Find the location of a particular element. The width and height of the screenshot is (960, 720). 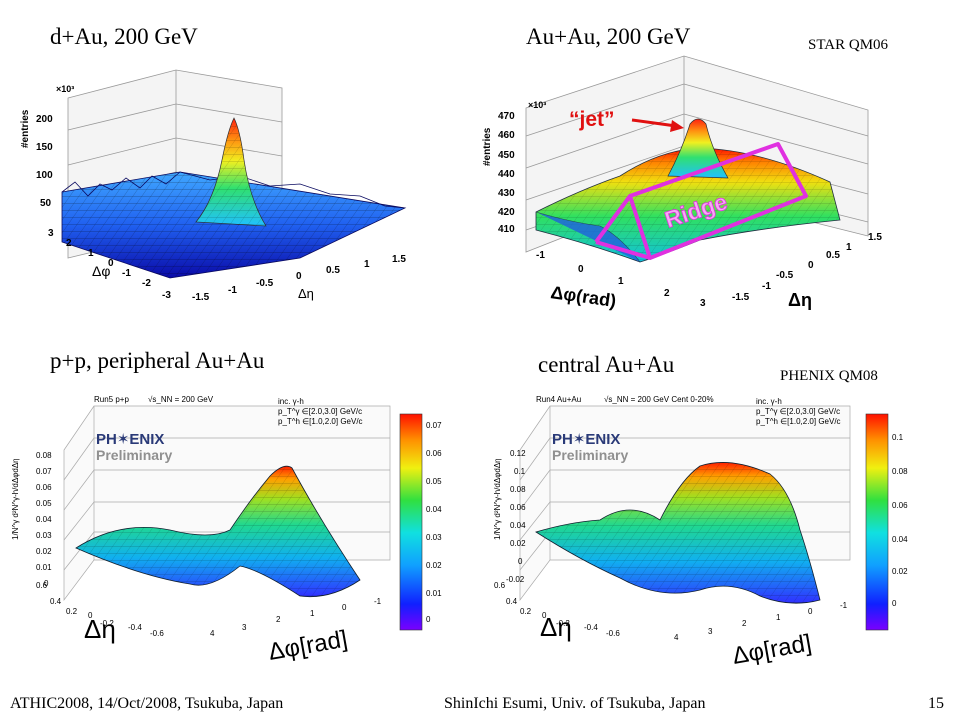

etalabel-pp: Δη is located at coordinates (100, 629).